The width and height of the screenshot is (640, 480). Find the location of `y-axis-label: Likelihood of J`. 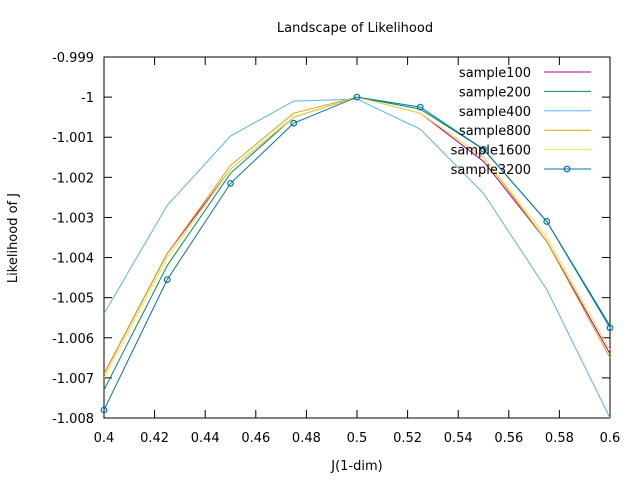

y-axis-label: Likelihood of J is located at coordinates (13, 238).